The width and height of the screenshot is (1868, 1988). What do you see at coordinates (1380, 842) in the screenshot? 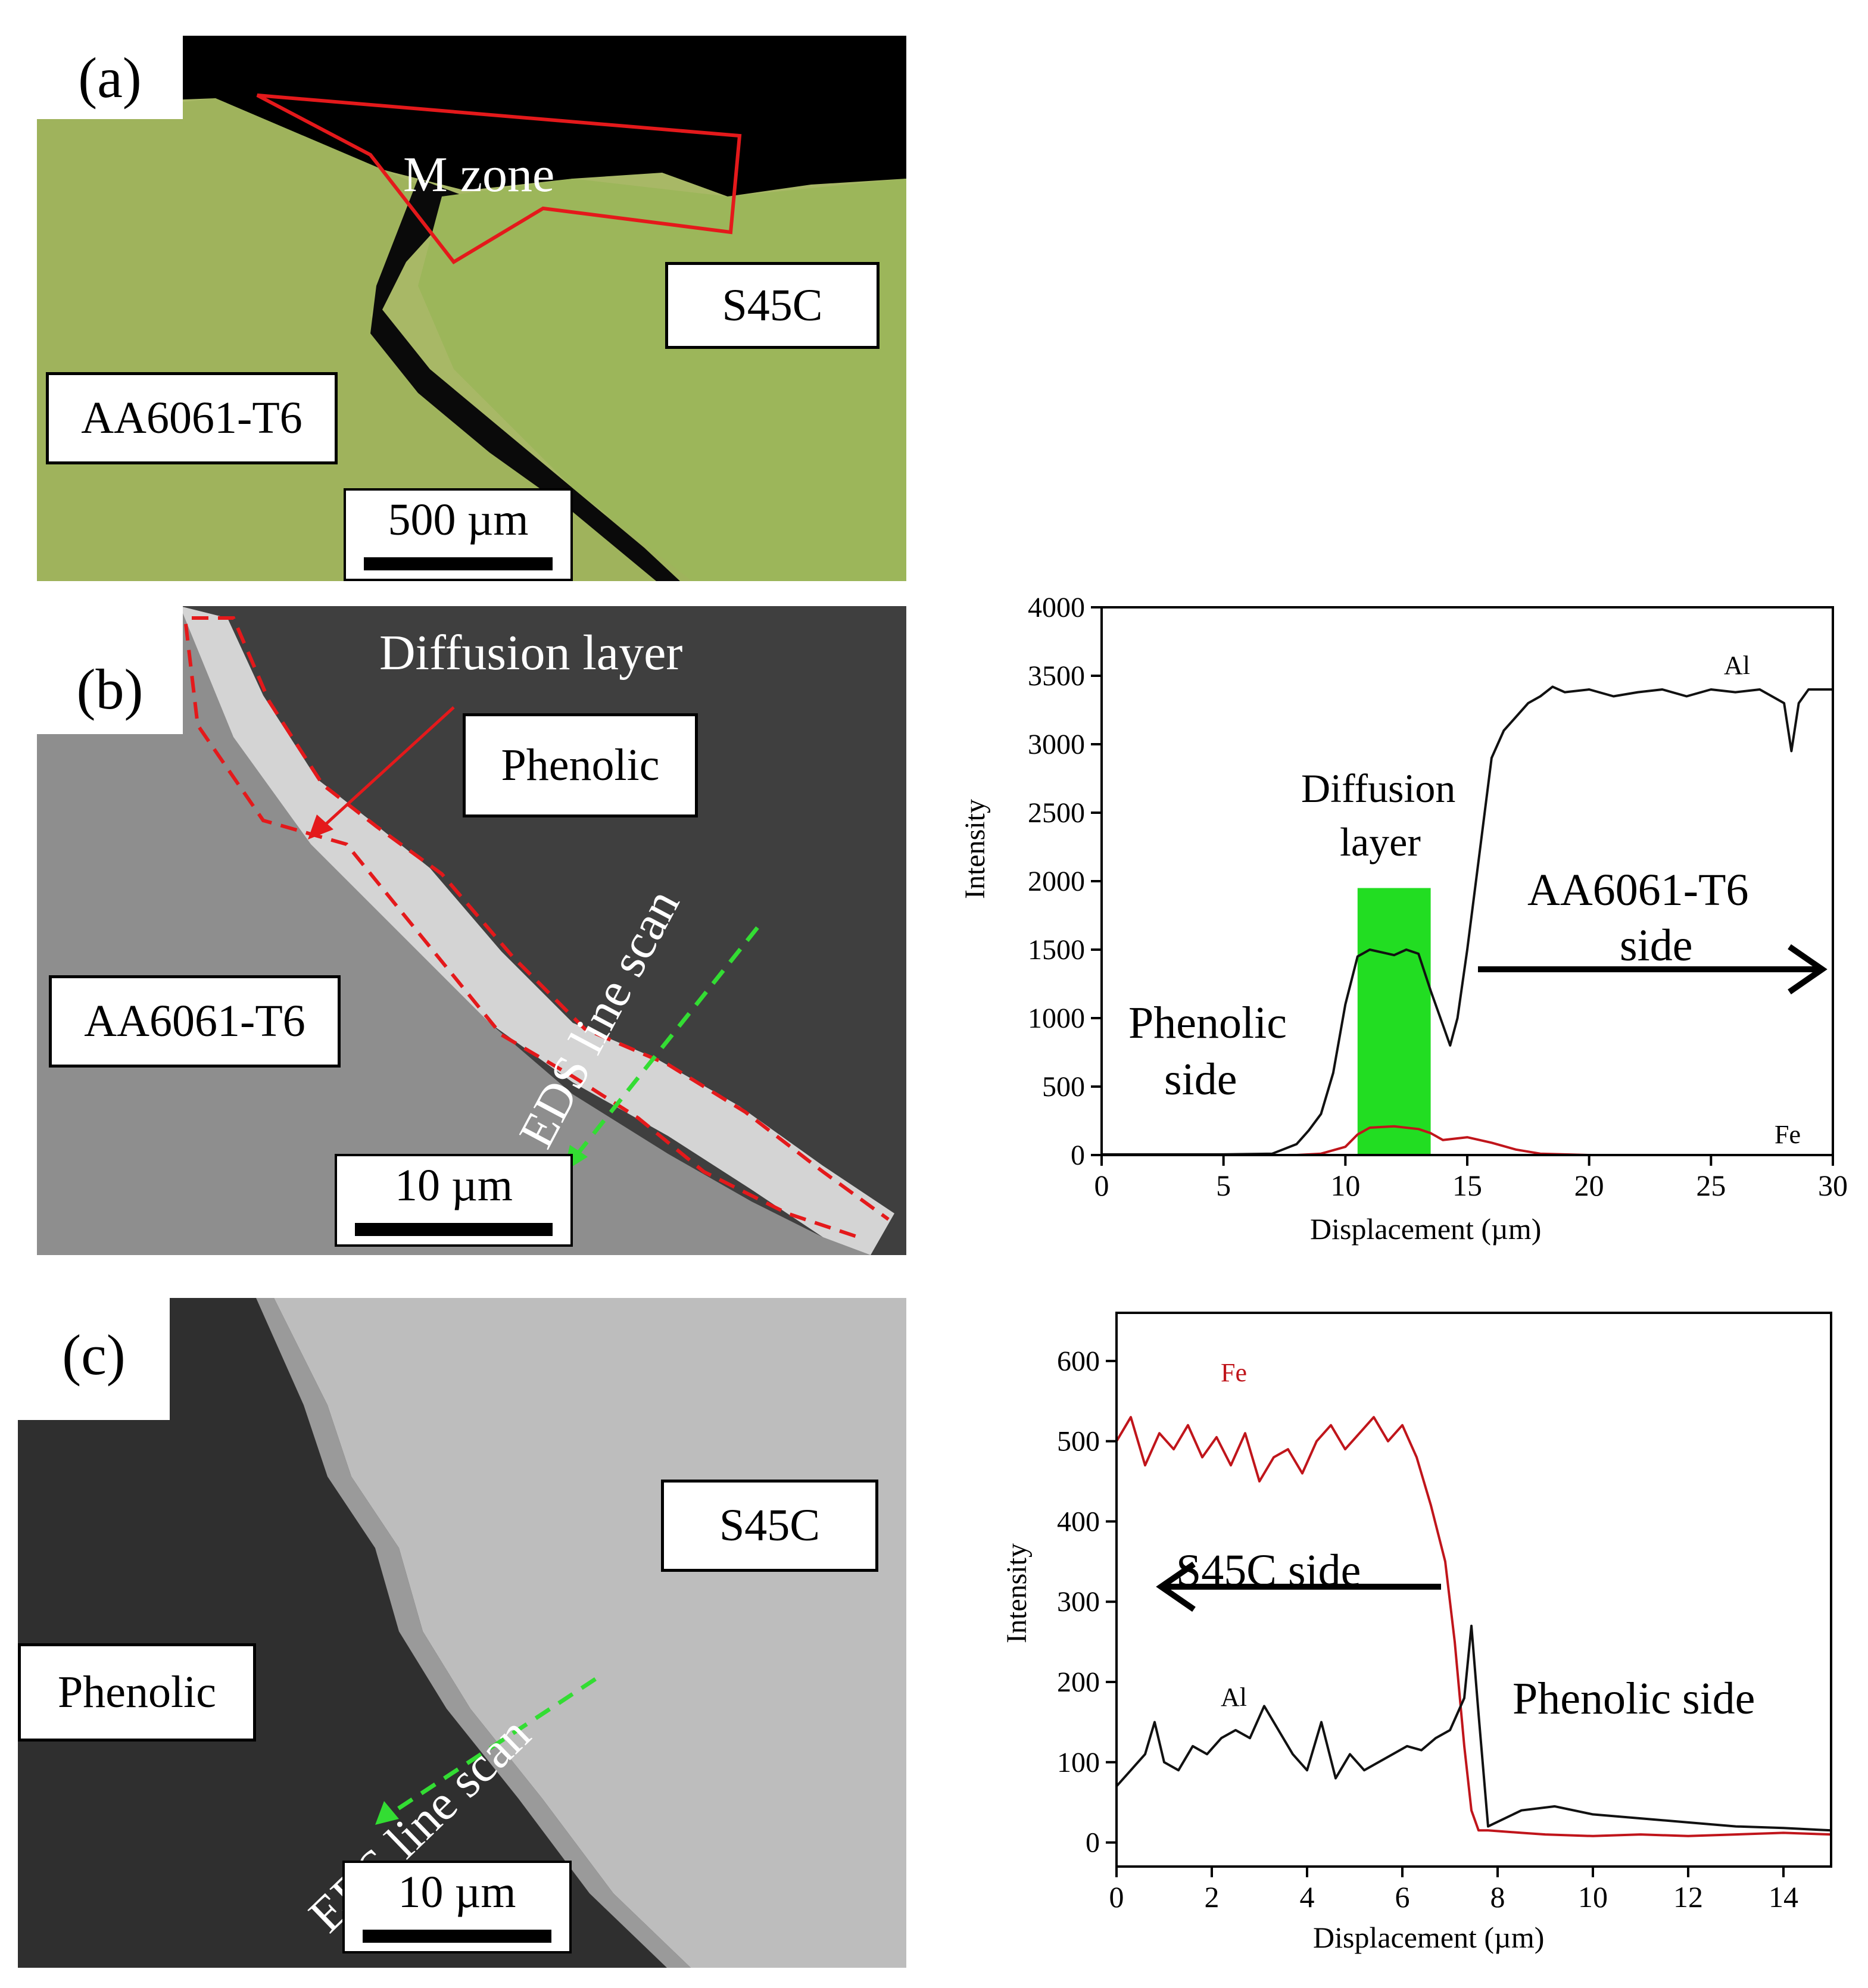
I see `annot-diffusion-2: layer` at bounding box center [1380, 842].